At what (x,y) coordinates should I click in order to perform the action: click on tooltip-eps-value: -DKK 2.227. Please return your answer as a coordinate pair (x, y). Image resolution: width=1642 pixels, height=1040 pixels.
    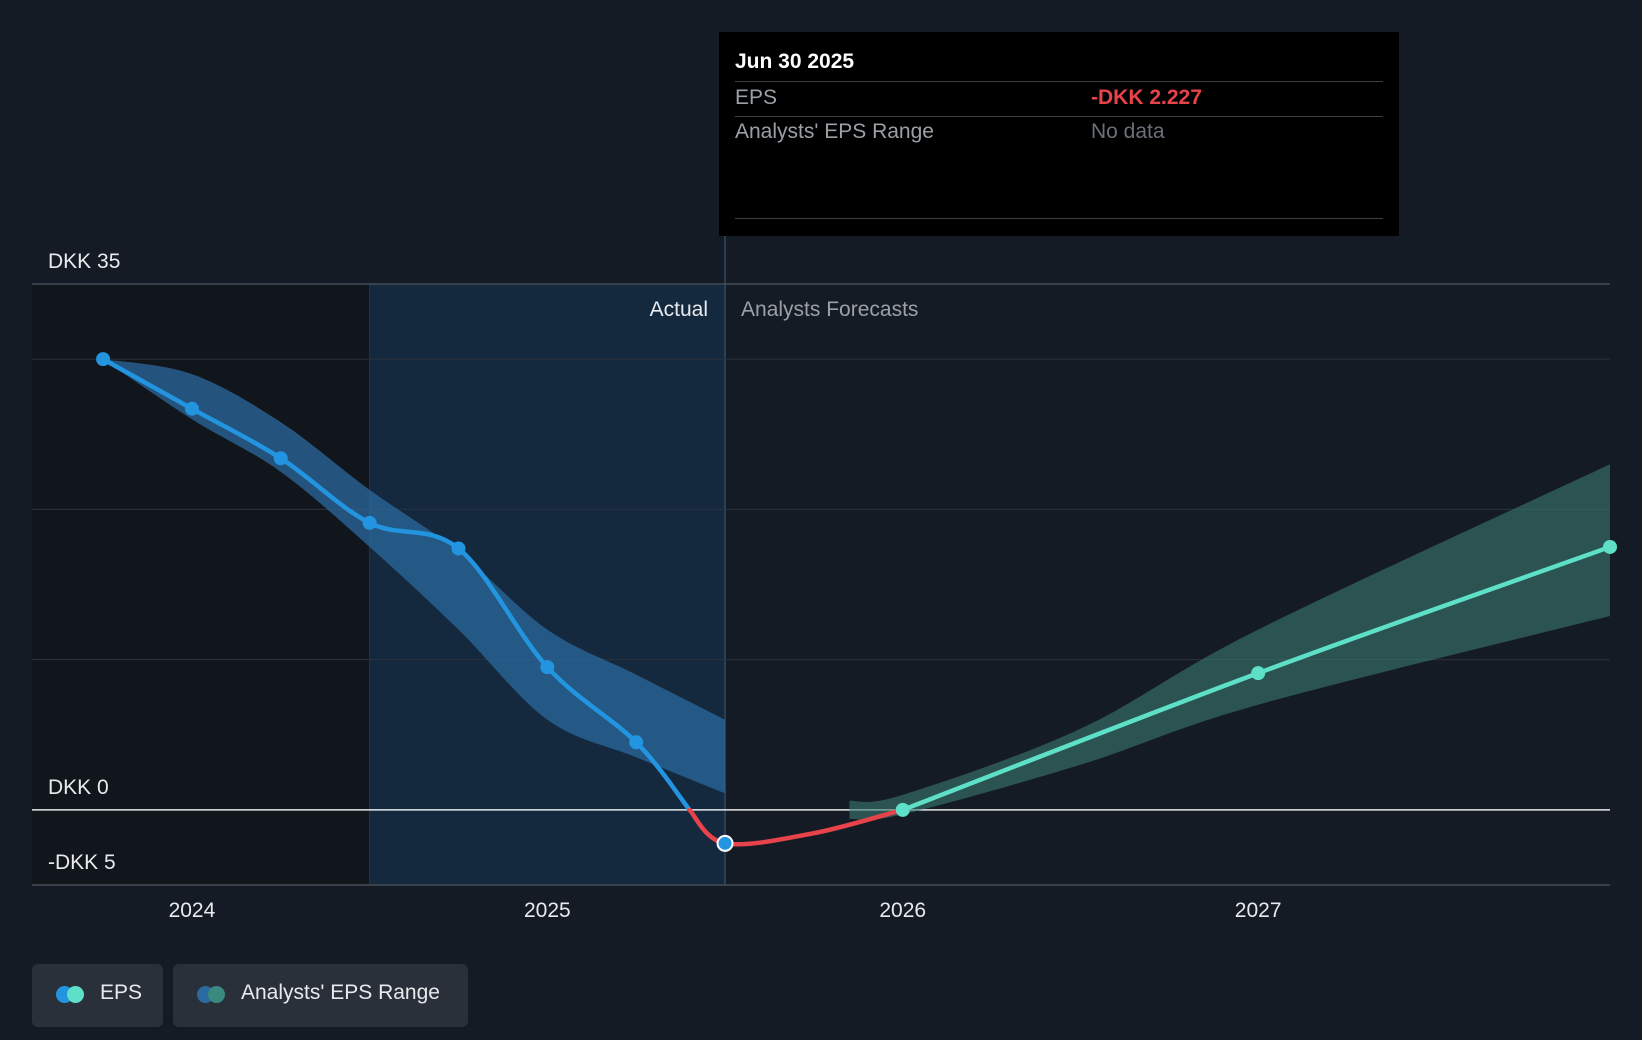
    Looking at the image, I should click on (1146, 97).